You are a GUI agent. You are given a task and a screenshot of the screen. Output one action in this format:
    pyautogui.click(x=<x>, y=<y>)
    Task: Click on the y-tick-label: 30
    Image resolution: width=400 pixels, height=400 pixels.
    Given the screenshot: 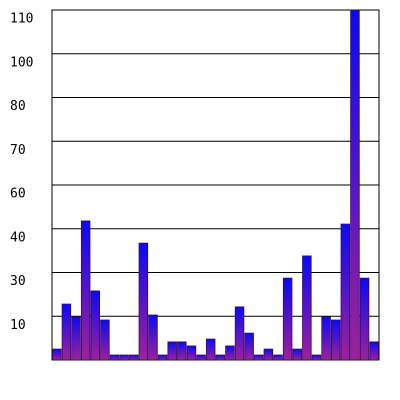 What is the action you would take?
    pyautogui.click(x=18, y=281)
    